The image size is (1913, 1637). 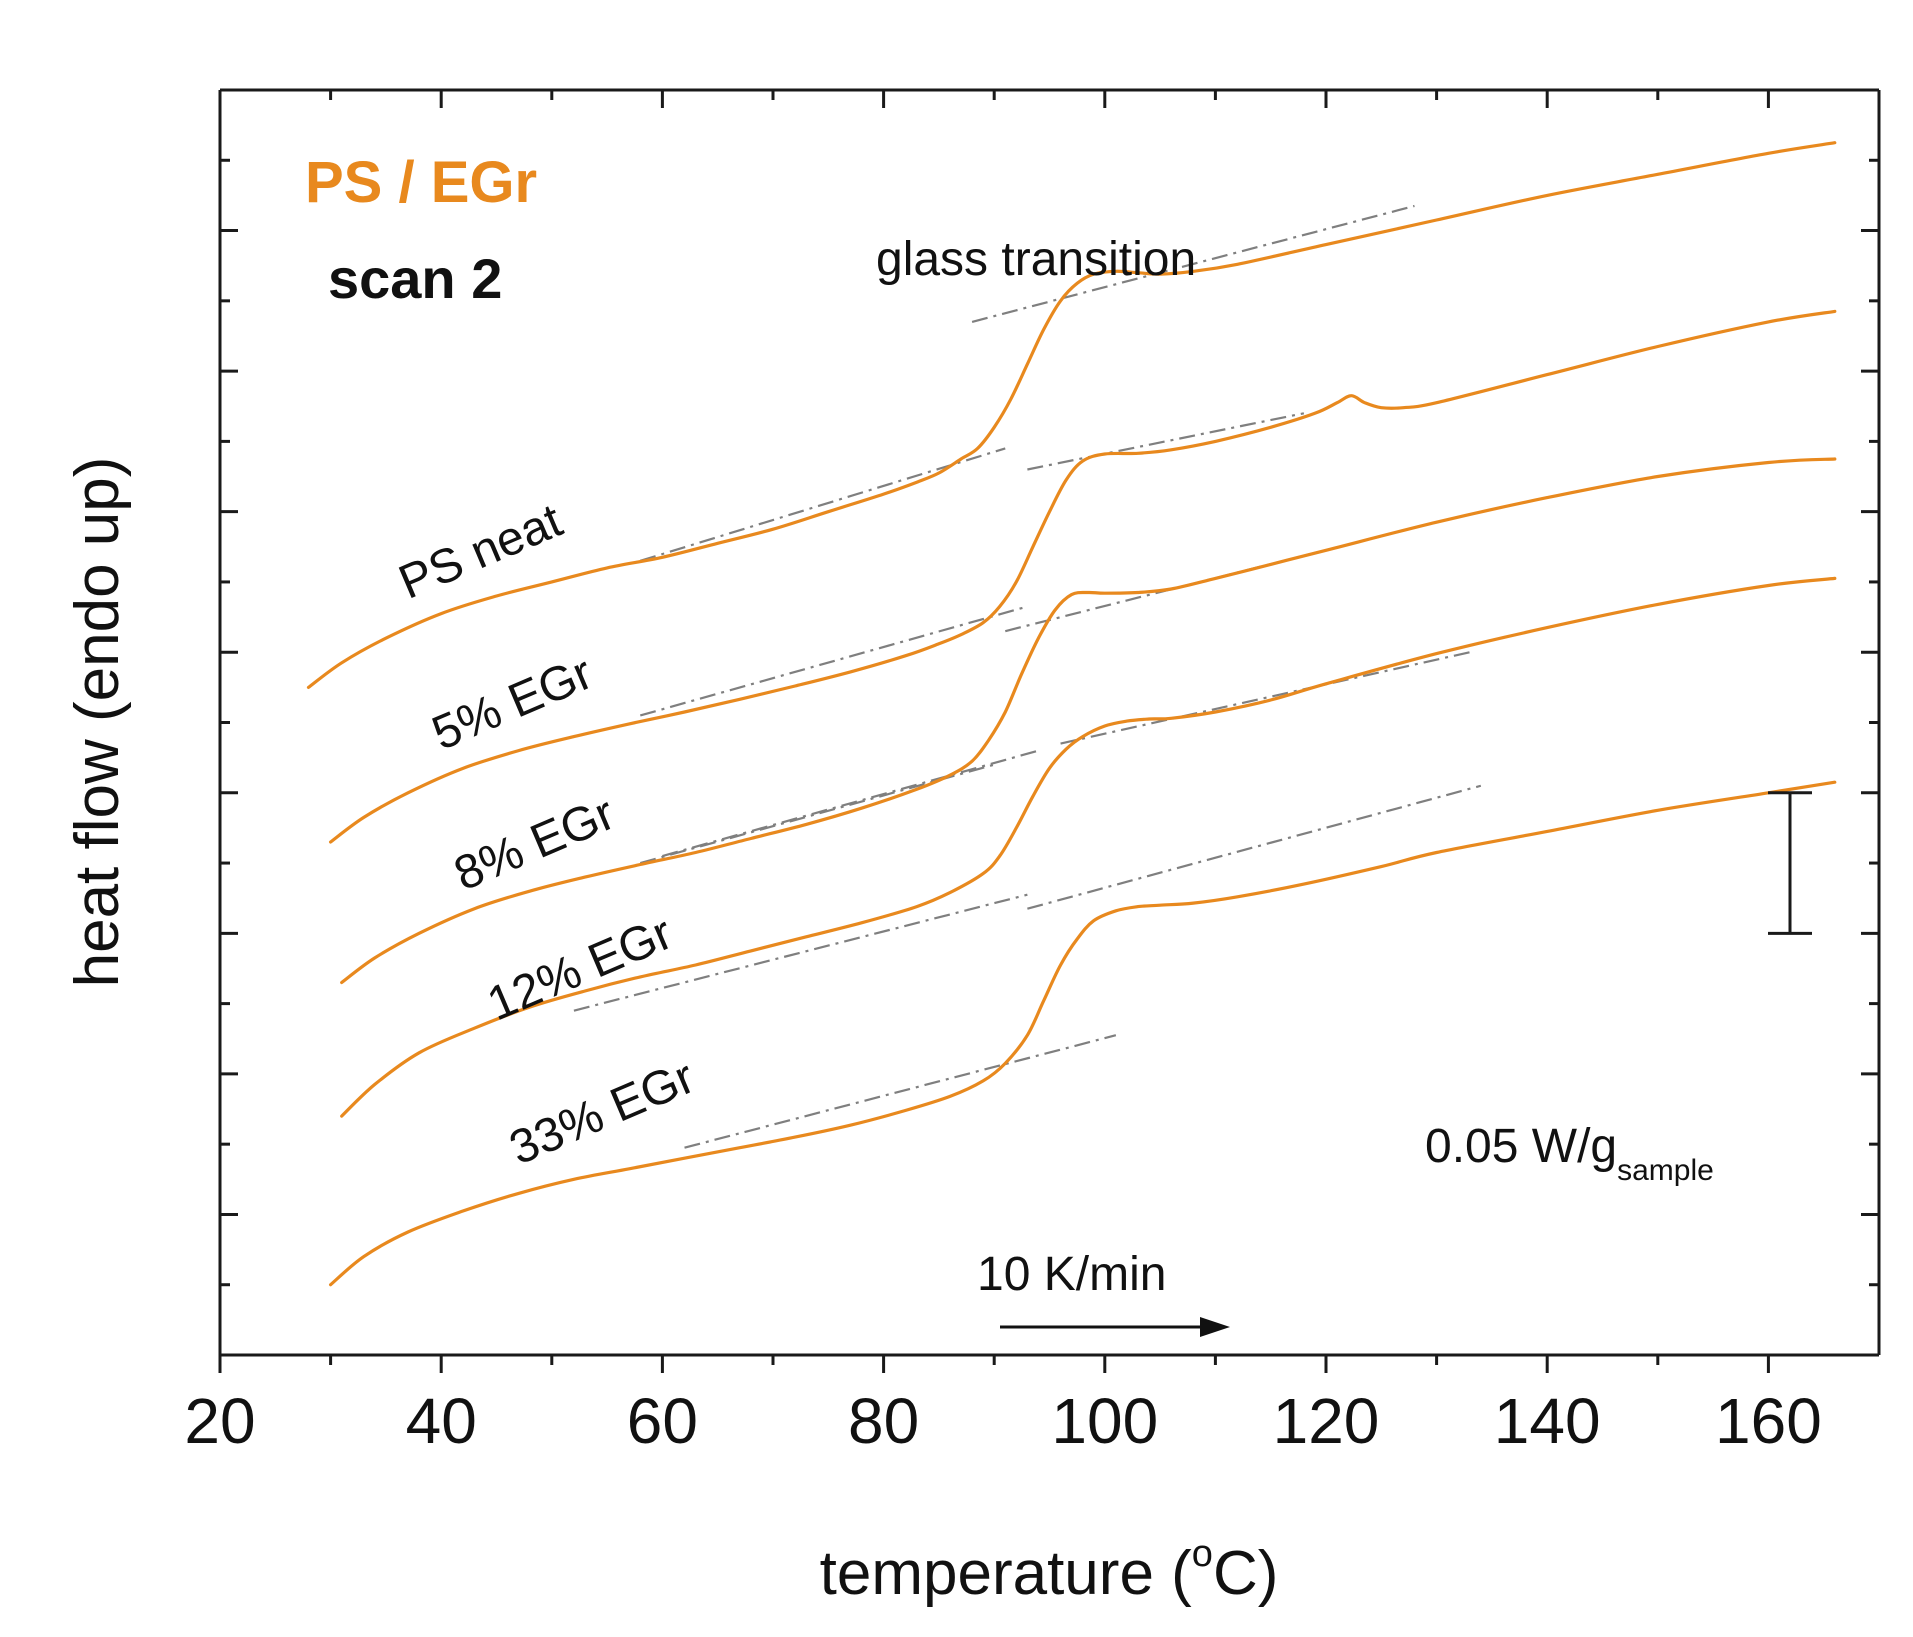 What do you see at coordinates (1036, 259) in the screenshot?
I see `glass-transition-annotation: glass transition` at bounding box center [1036, 259].